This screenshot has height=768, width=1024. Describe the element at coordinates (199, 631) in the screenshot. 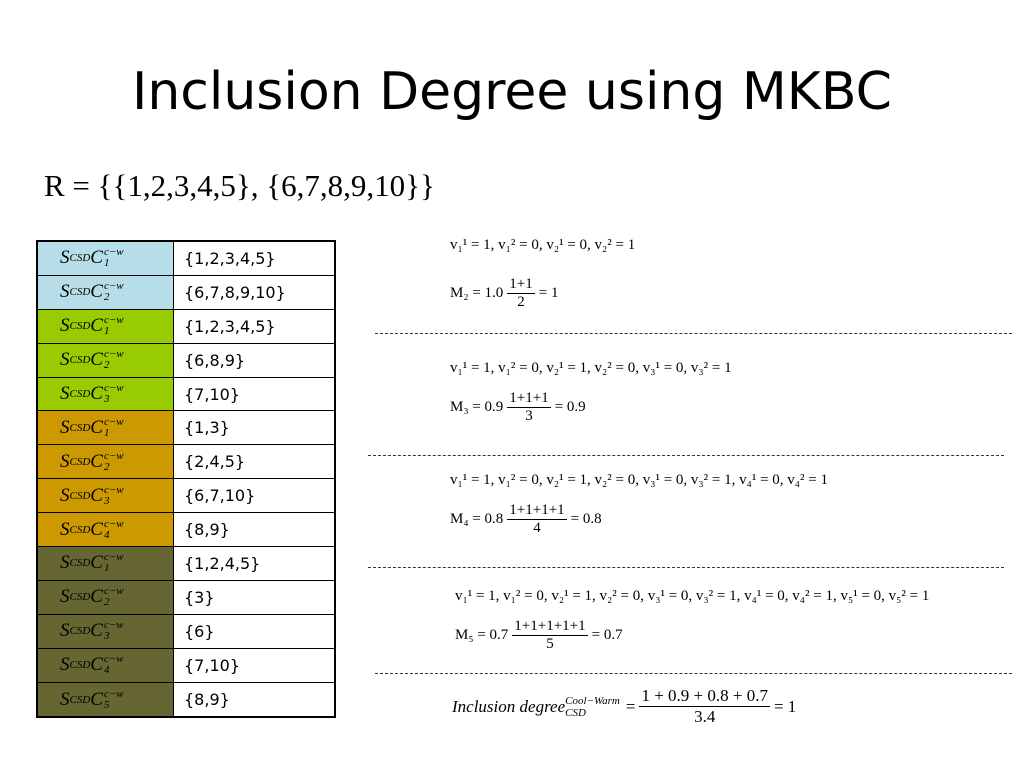

I see `row-set: {6}` at that location.